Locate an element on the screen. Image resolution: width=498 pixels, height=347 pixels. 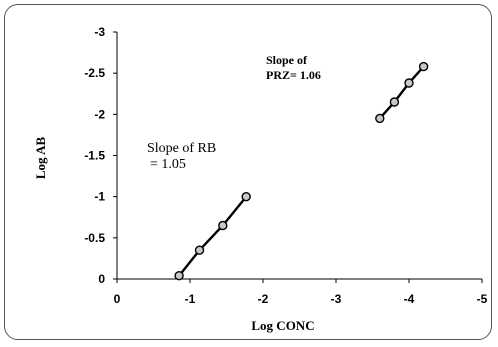
y-tick-label: -1 is located at coordinates (99, 197).